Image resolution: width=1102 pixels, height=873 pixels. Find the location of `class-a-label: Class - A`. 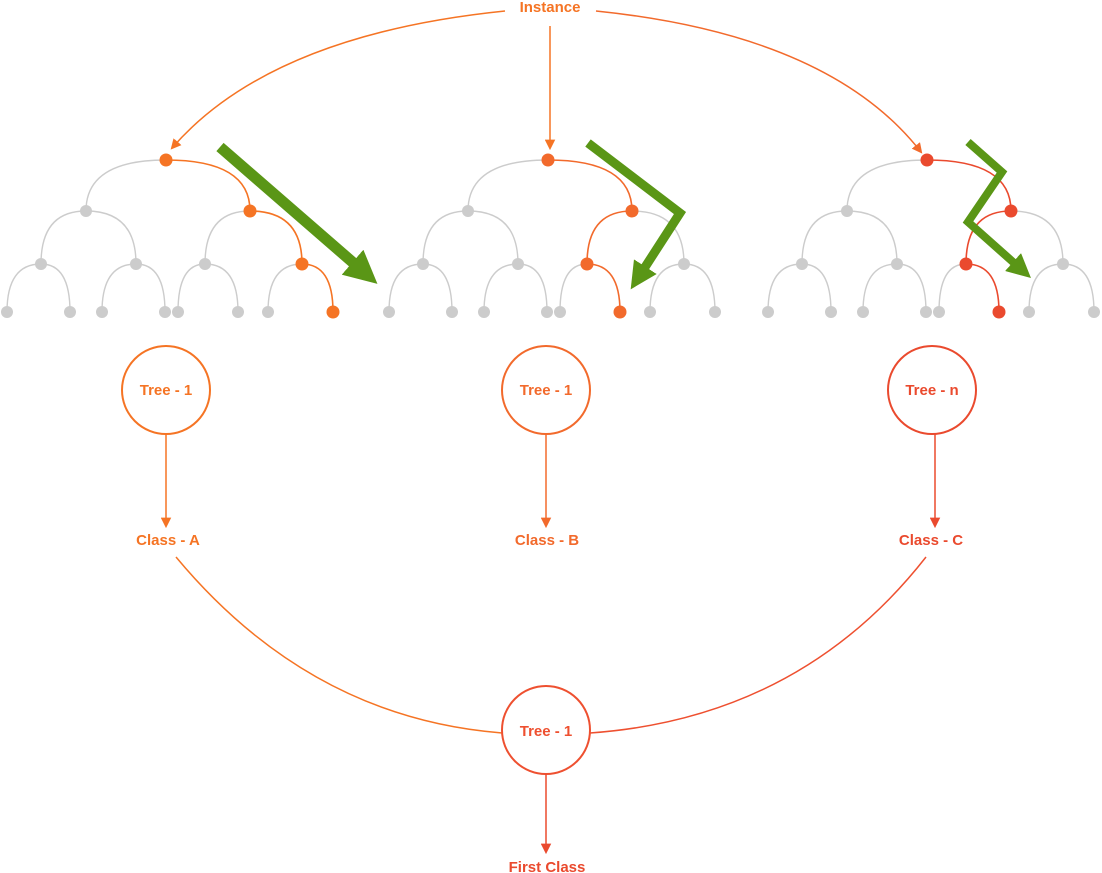

class-a-label: Class - A is located at coordinates (168, 540).